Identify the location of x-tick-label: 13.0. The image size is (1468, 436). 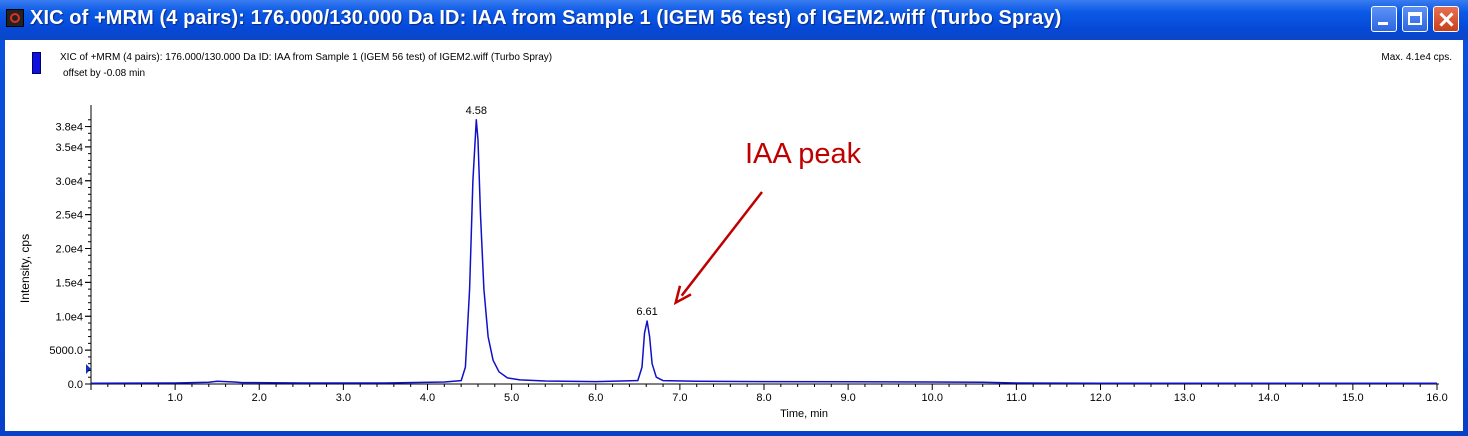
(1184, 398).